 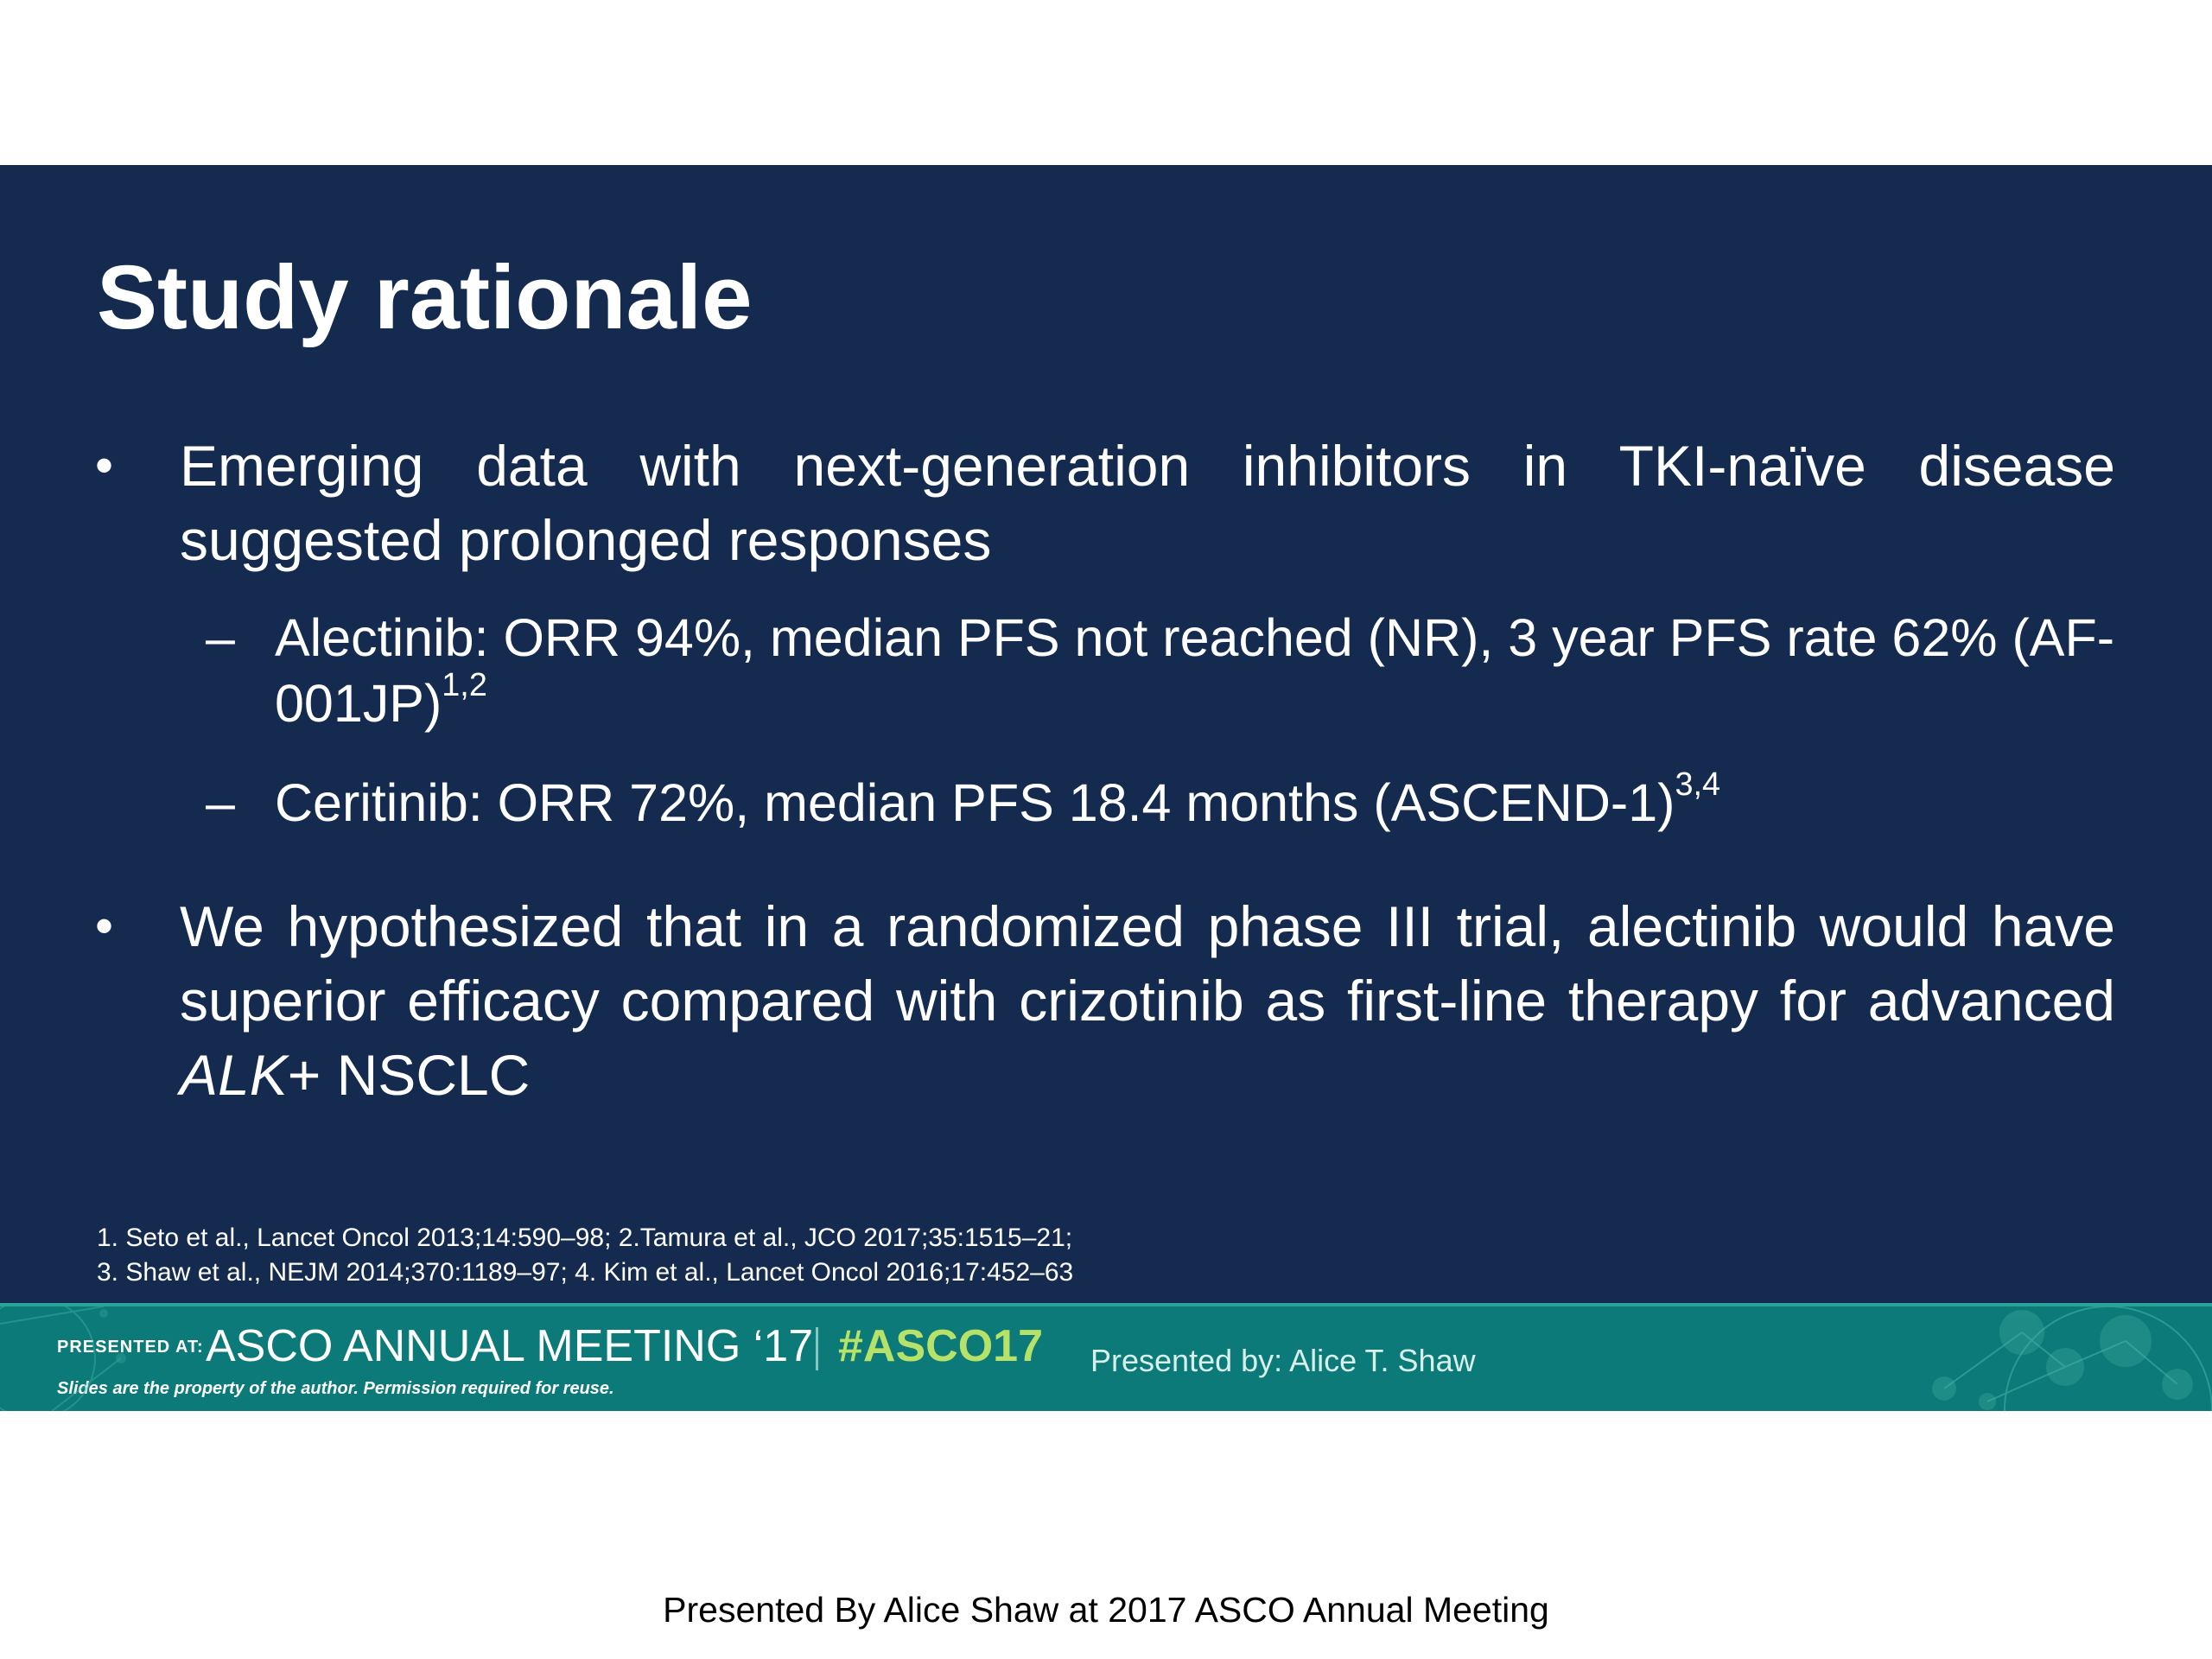 I want to click on bullet-text-end: + NSCLC, so click(x=409, y=1075).